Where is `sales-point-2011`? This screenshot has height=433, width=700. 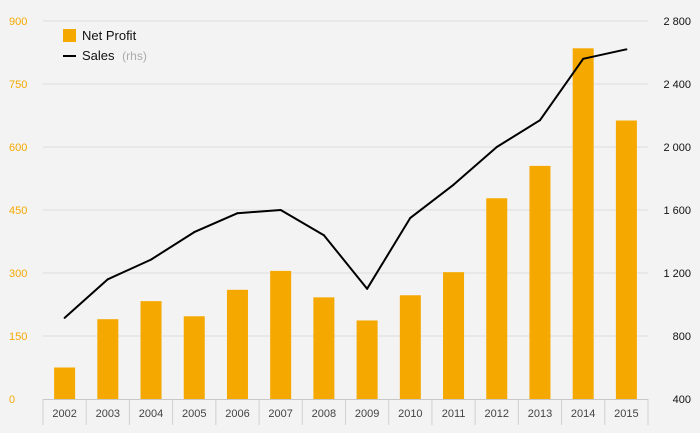 sales-point-2011 is located at coordinates (453, 184).